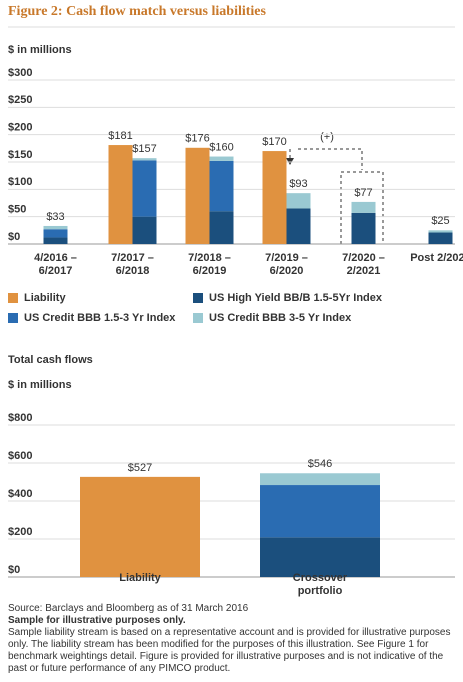 Image resolution: width=463 pixels, height=682 pixels. What do you see at coordinates (140, 468) in the screenshot?
I see `value-label: $527` at bounding box center [140, 468].